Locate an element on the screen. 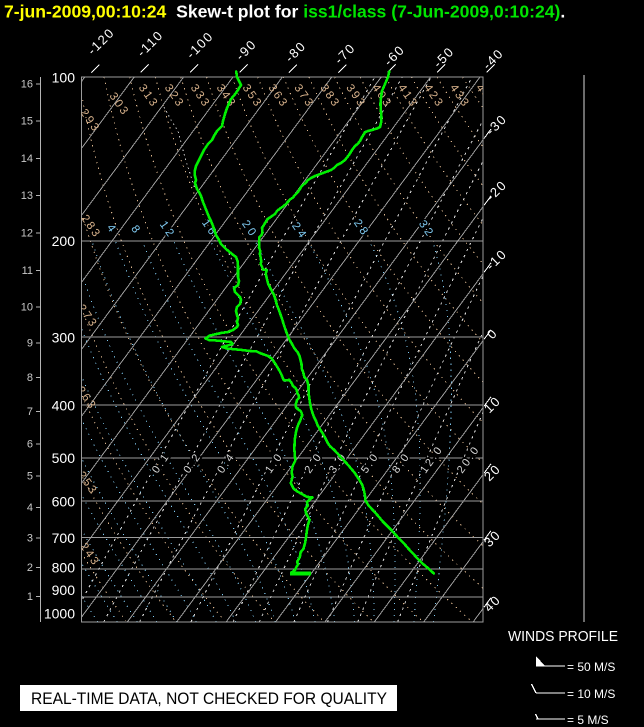 Image resolution: width=644 pixels, height=727 pixels. svg-text: 3 is located at coordinates (30, 539).